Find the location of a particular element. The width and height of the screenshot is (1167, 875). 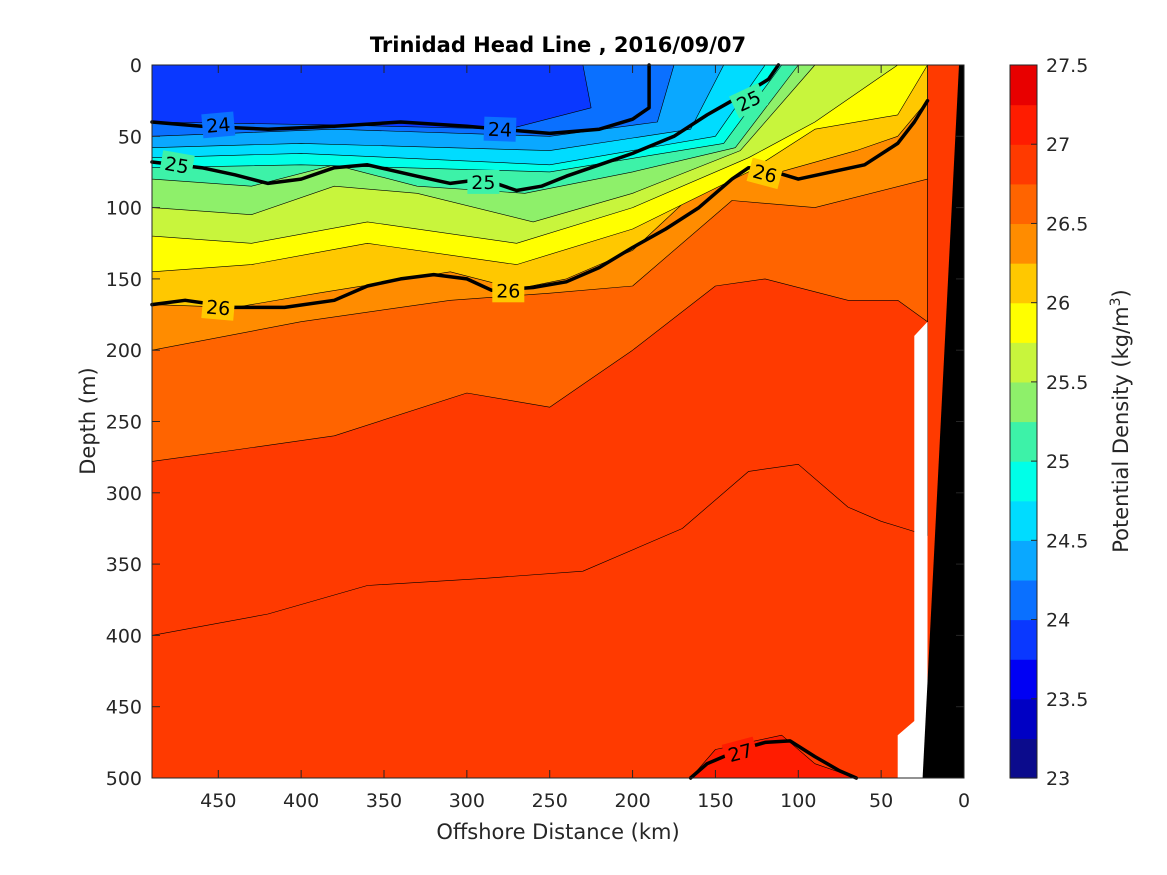

x-tick-label: 450 is located at coordinates (218, 801).